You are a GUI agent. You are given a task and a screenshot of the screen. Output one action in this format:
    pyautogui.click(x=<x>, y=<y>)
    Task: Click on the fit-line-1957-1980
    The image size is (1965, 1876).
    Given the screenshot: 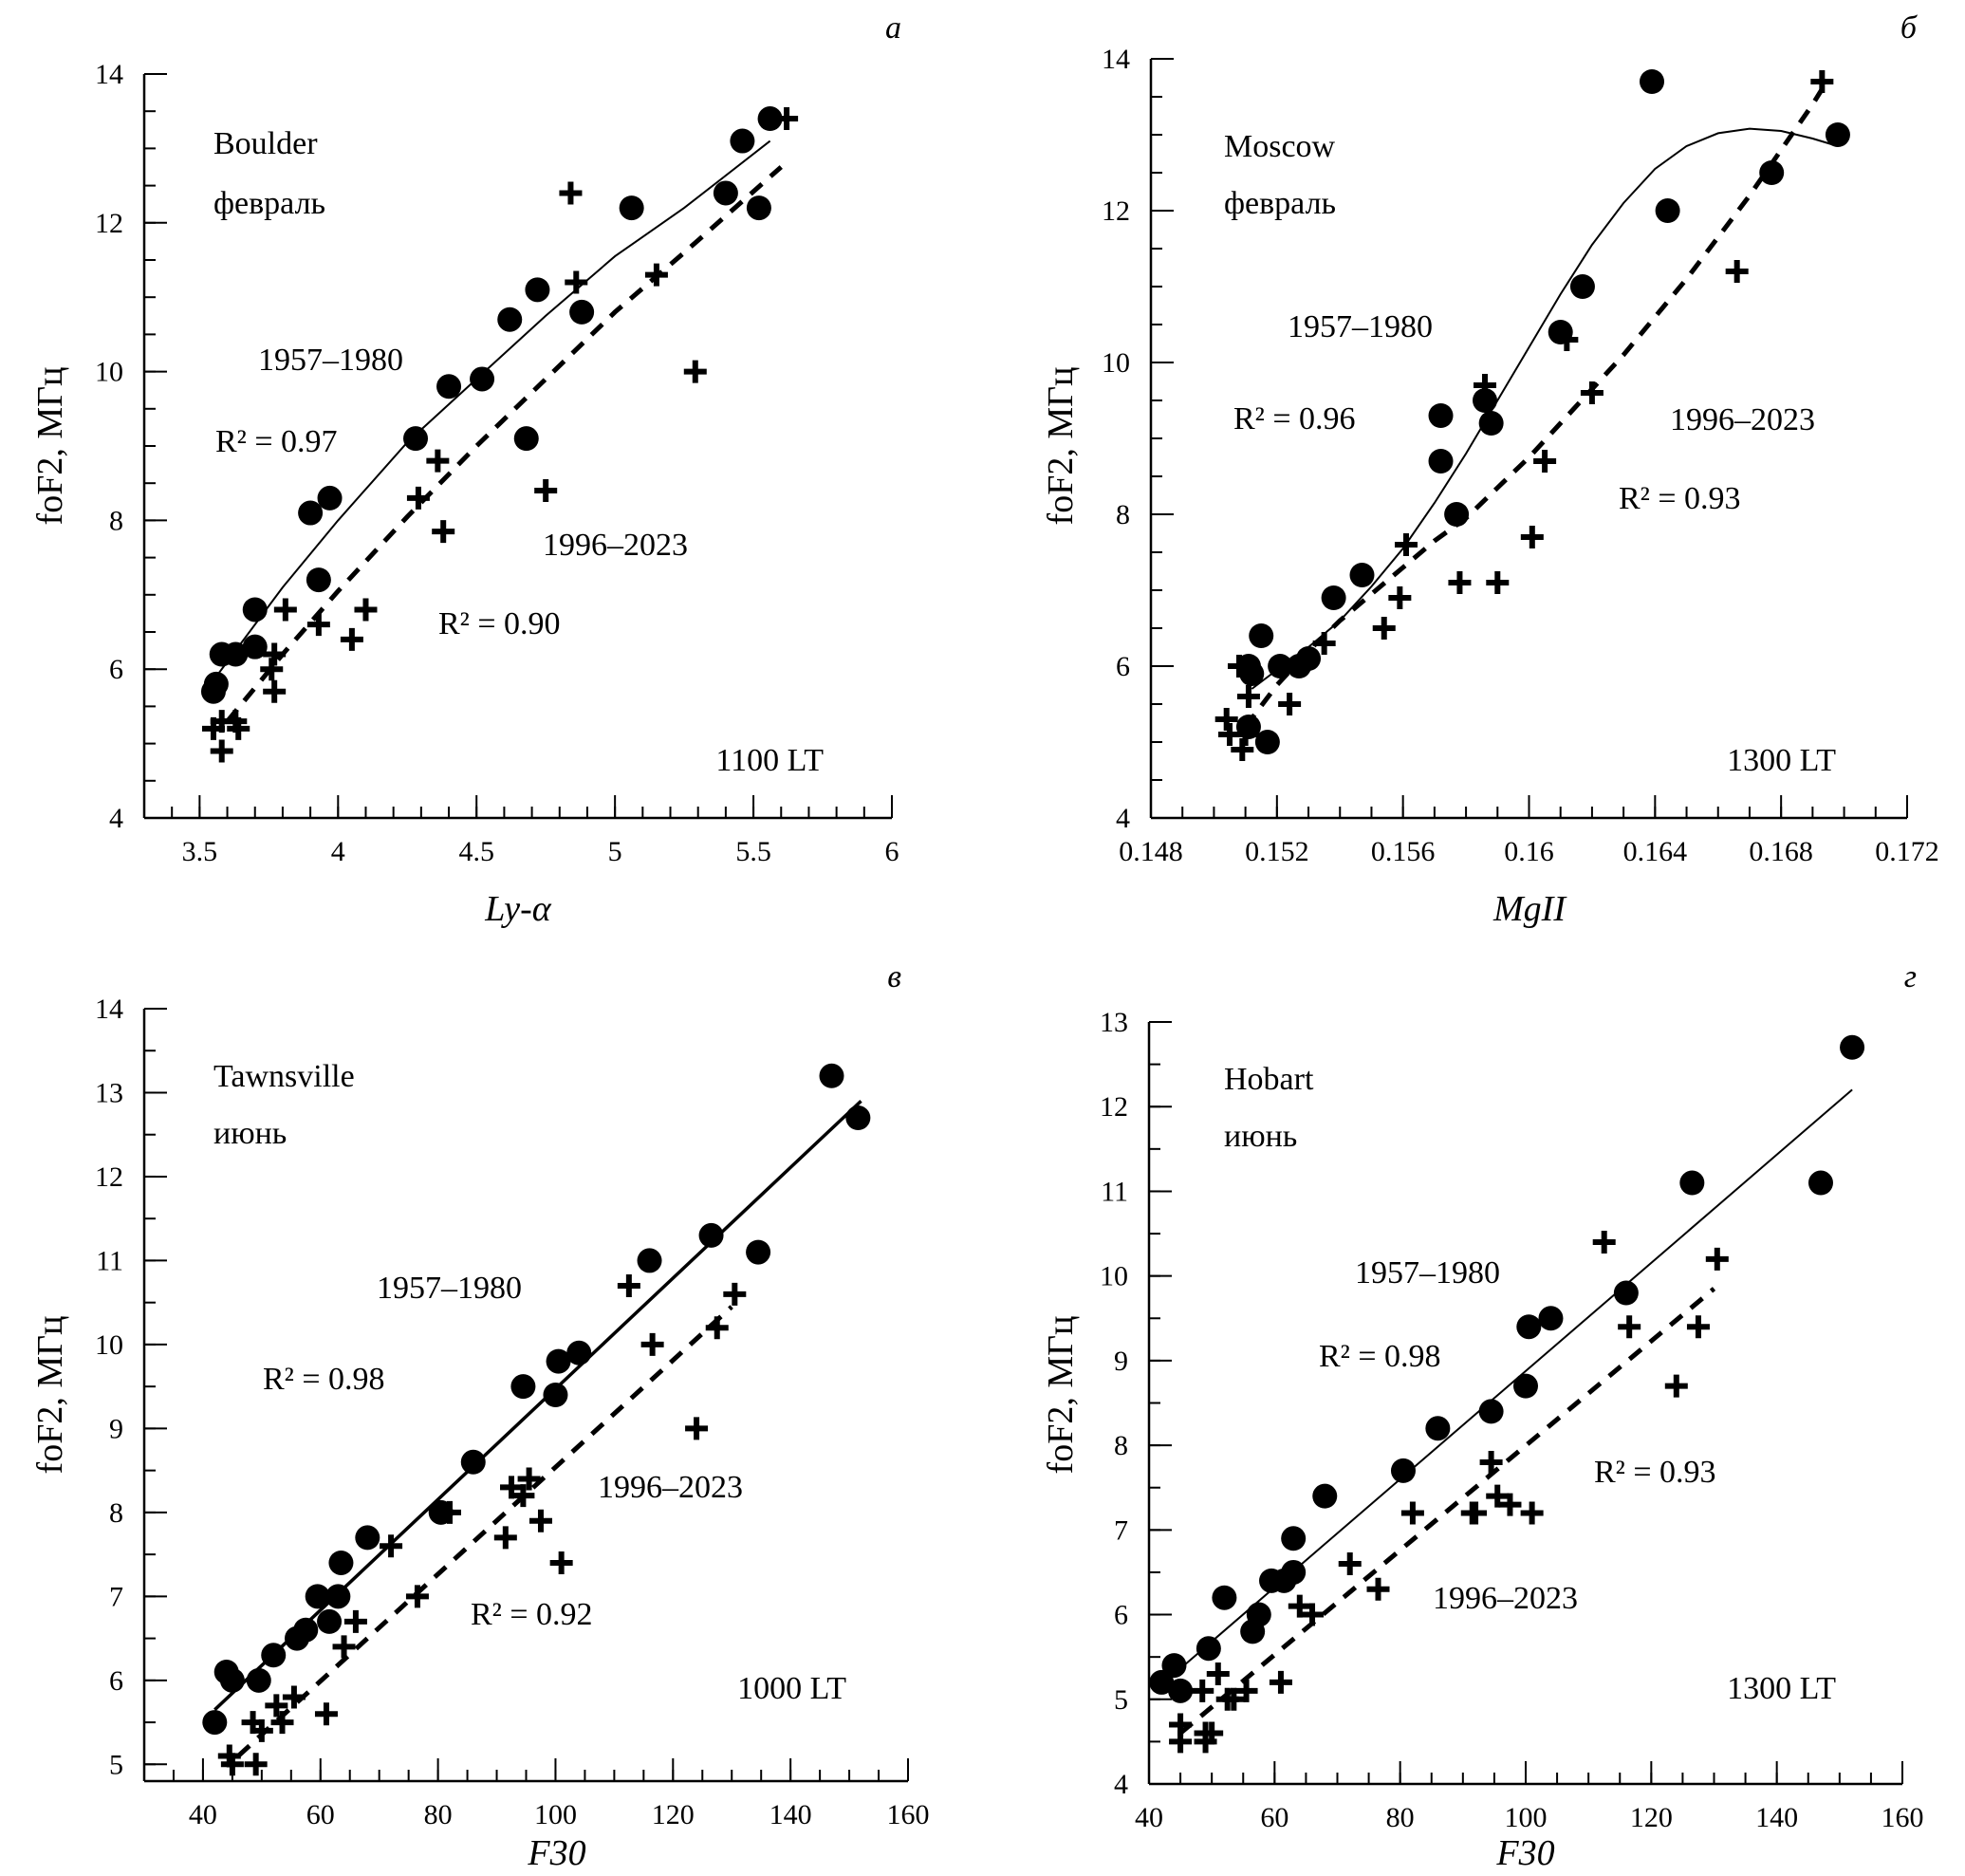 What is the action you would take?
    pyautogui.click(x=1545, y=408)
    